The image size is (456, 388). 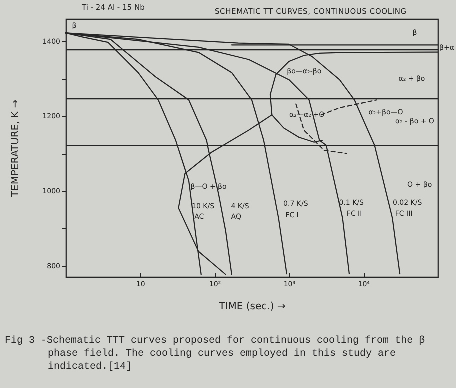 What do you see at coordinates (215, 354) in the screenshot?
I see `caption: Fig 3 -Schematic TTT curves proposed for continuous cooling from the β phase field. The cooling curves employed in this study are indicated.[14]` at bounding box center [215, 354].